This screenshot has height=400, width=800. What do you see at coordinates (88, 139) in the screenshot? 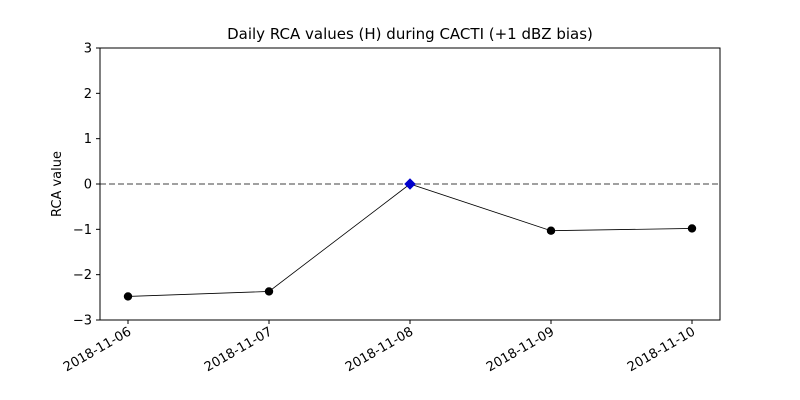
I see `y-tick-label: 1` at bounding box center [88, 139].